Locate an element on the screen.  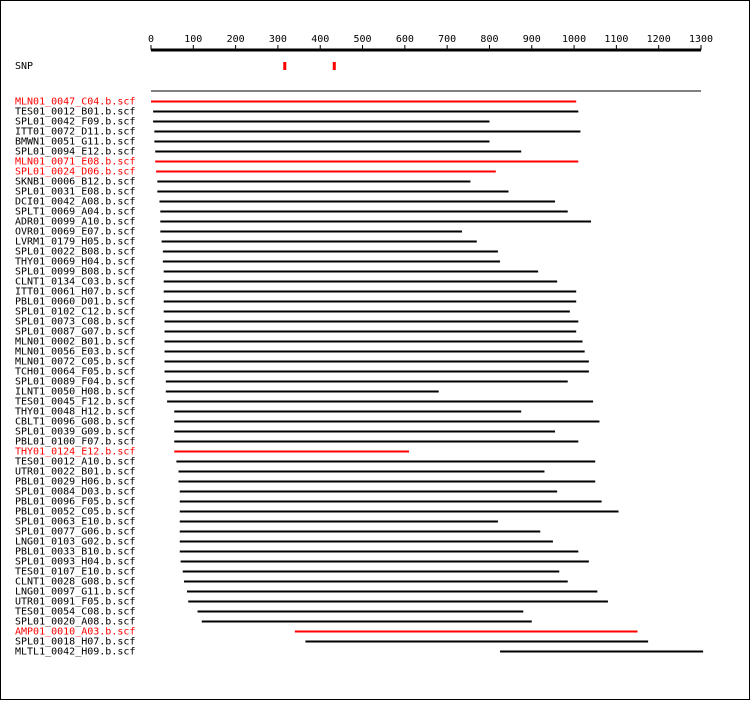
read-label: THY01_0069_H04.b.scf is located at coordinates (75, 262).